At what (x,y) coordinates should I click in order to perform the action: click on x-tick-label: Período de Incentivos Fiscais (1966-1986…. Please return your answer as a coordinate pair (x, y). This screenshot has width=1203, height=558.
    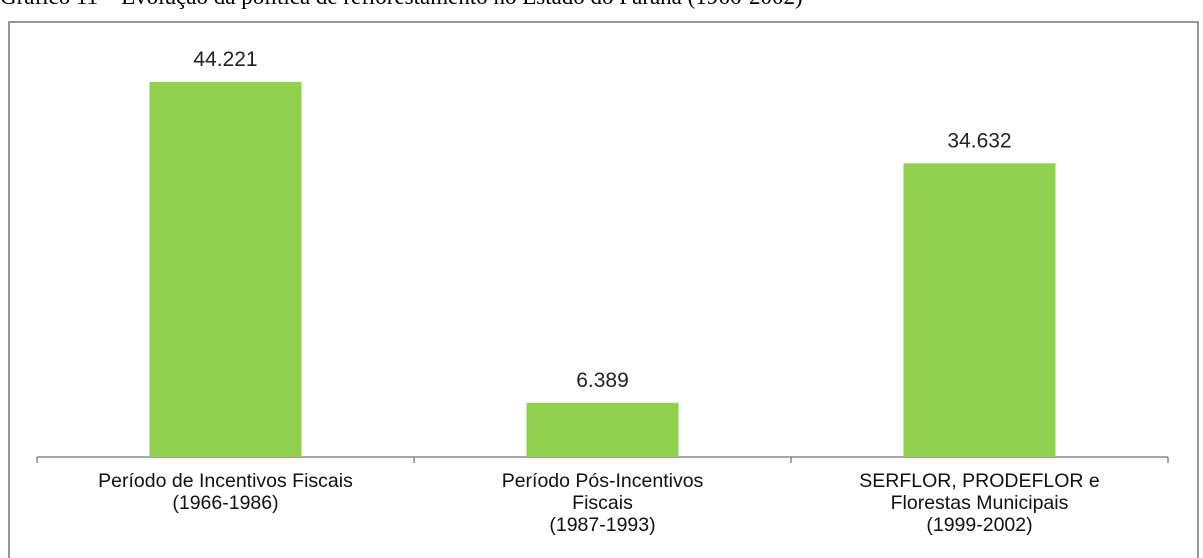
    Looking at the image, I should click on (225, 492).